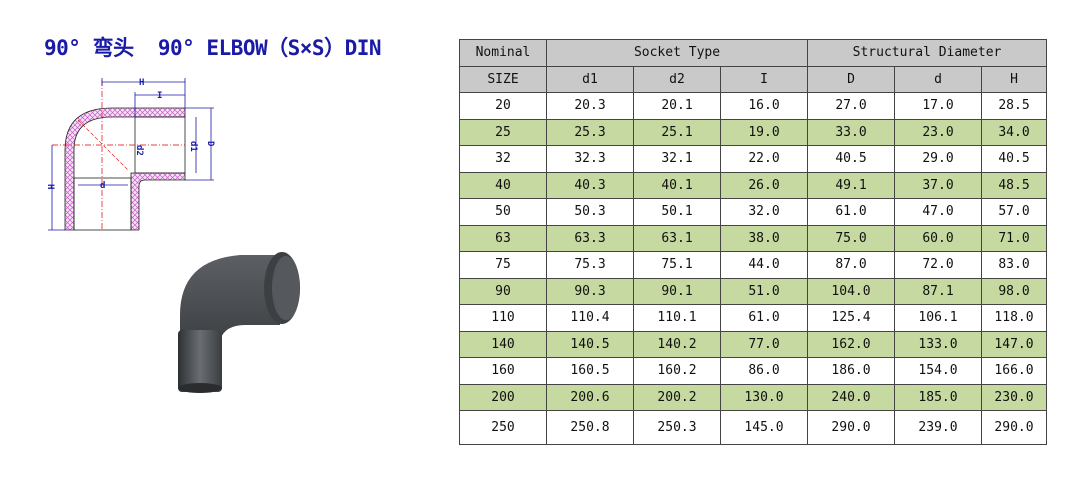 The image size is (1085, 480). I want to click on cell-size: 63, so click(503, 238).